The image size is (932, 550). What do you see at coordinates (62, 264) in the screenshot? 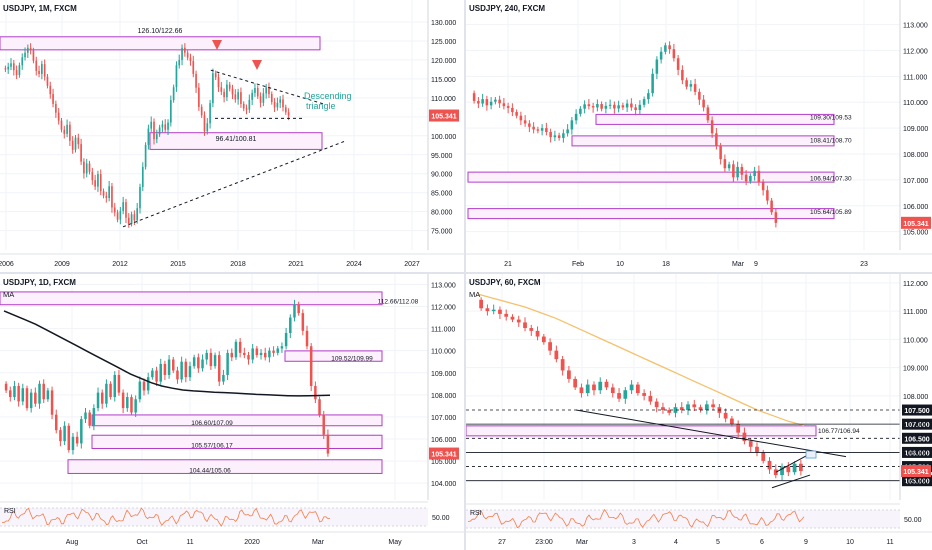
I see `x-tick-label: 2009` at bounding box center [62, 264].